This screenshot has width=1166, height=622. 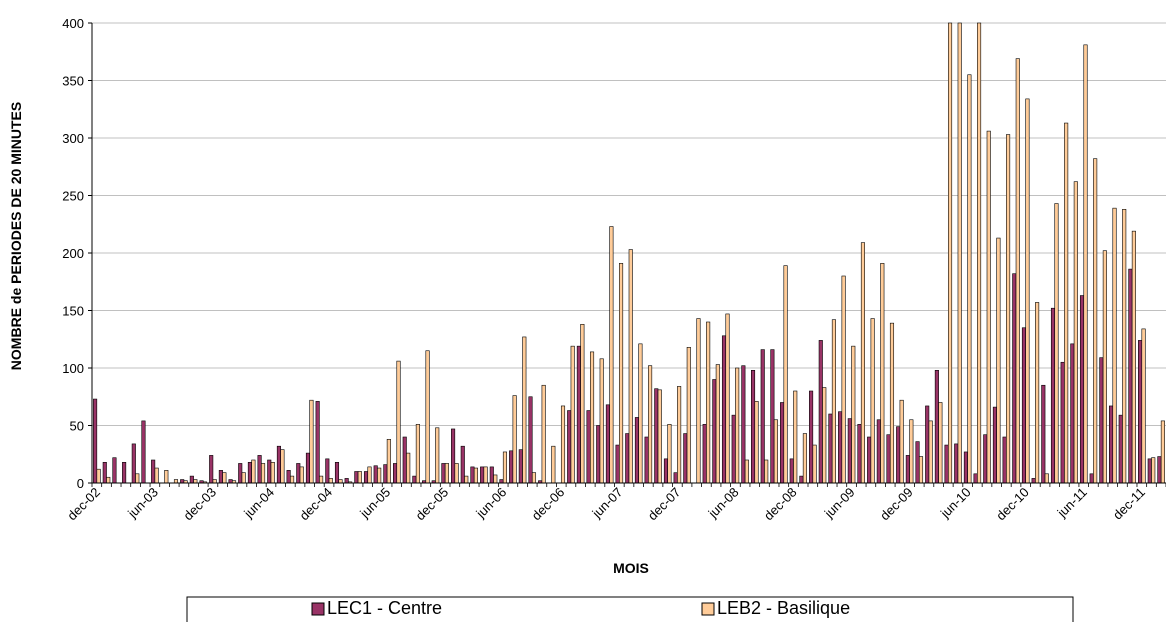 I want to click on legend-label-lec1: LEC1 - Centre, so click(x=384, y=608).